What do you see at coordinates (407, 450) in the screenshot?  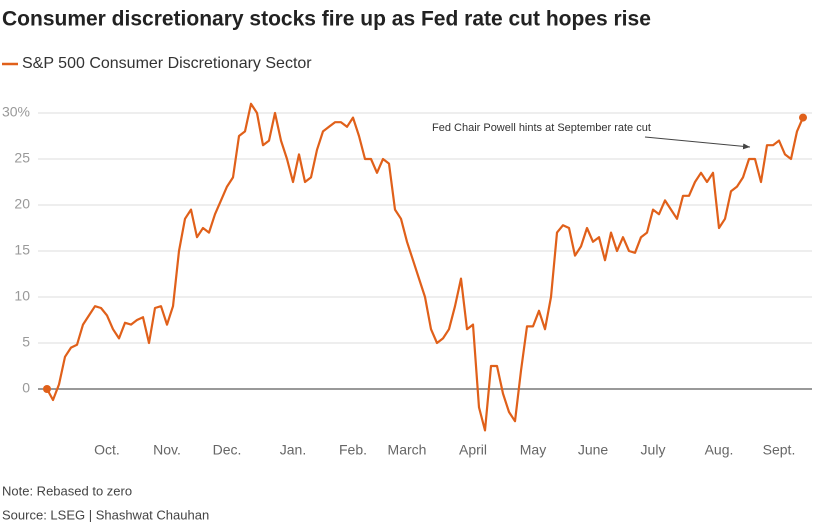 I see `x-tick-label: March` at bounding box center [407, 450].